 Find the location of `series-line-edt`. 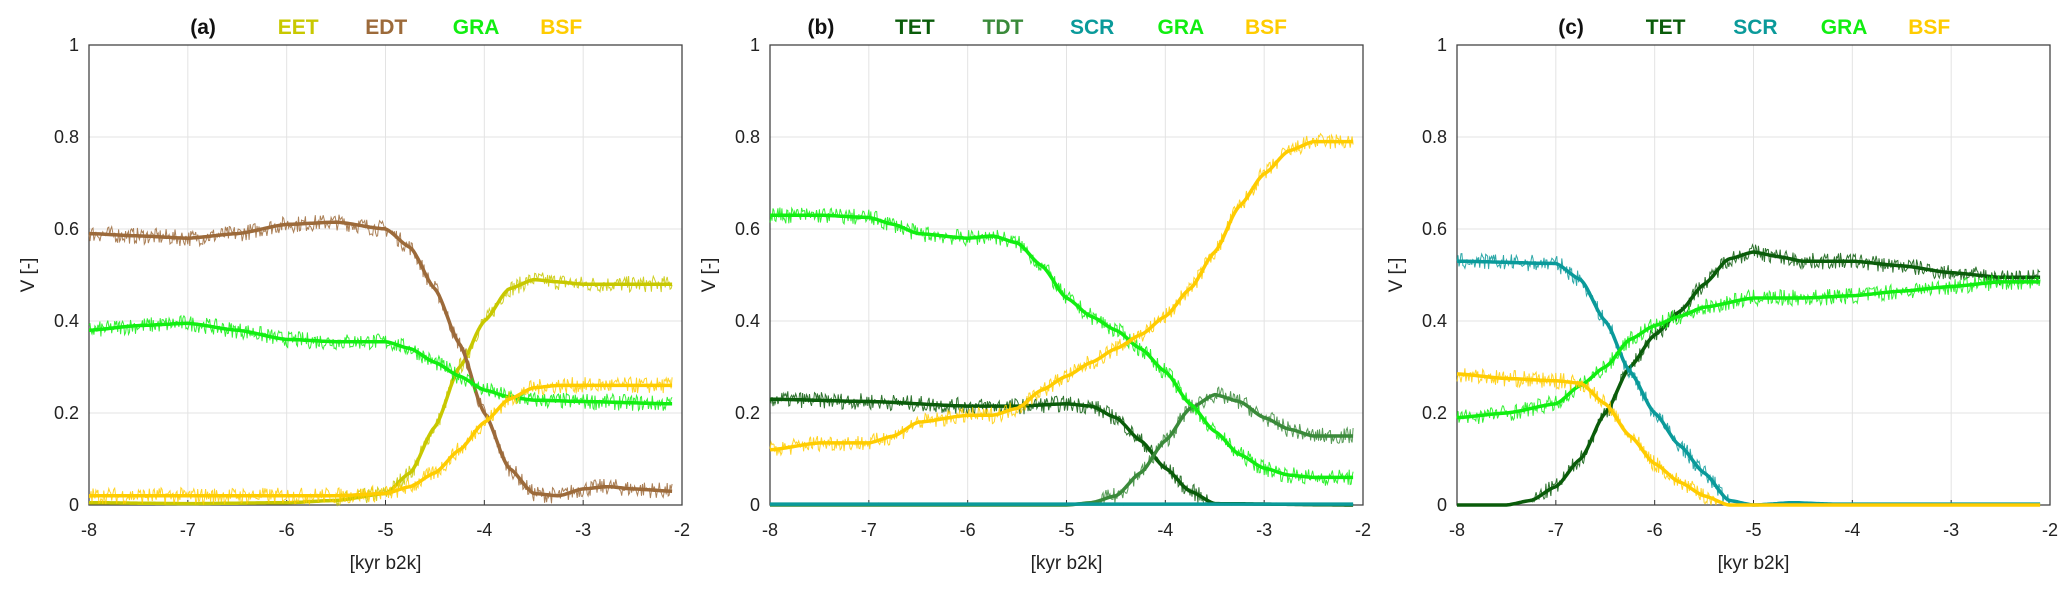

series-line-edt is located at coordinates (380, 359).